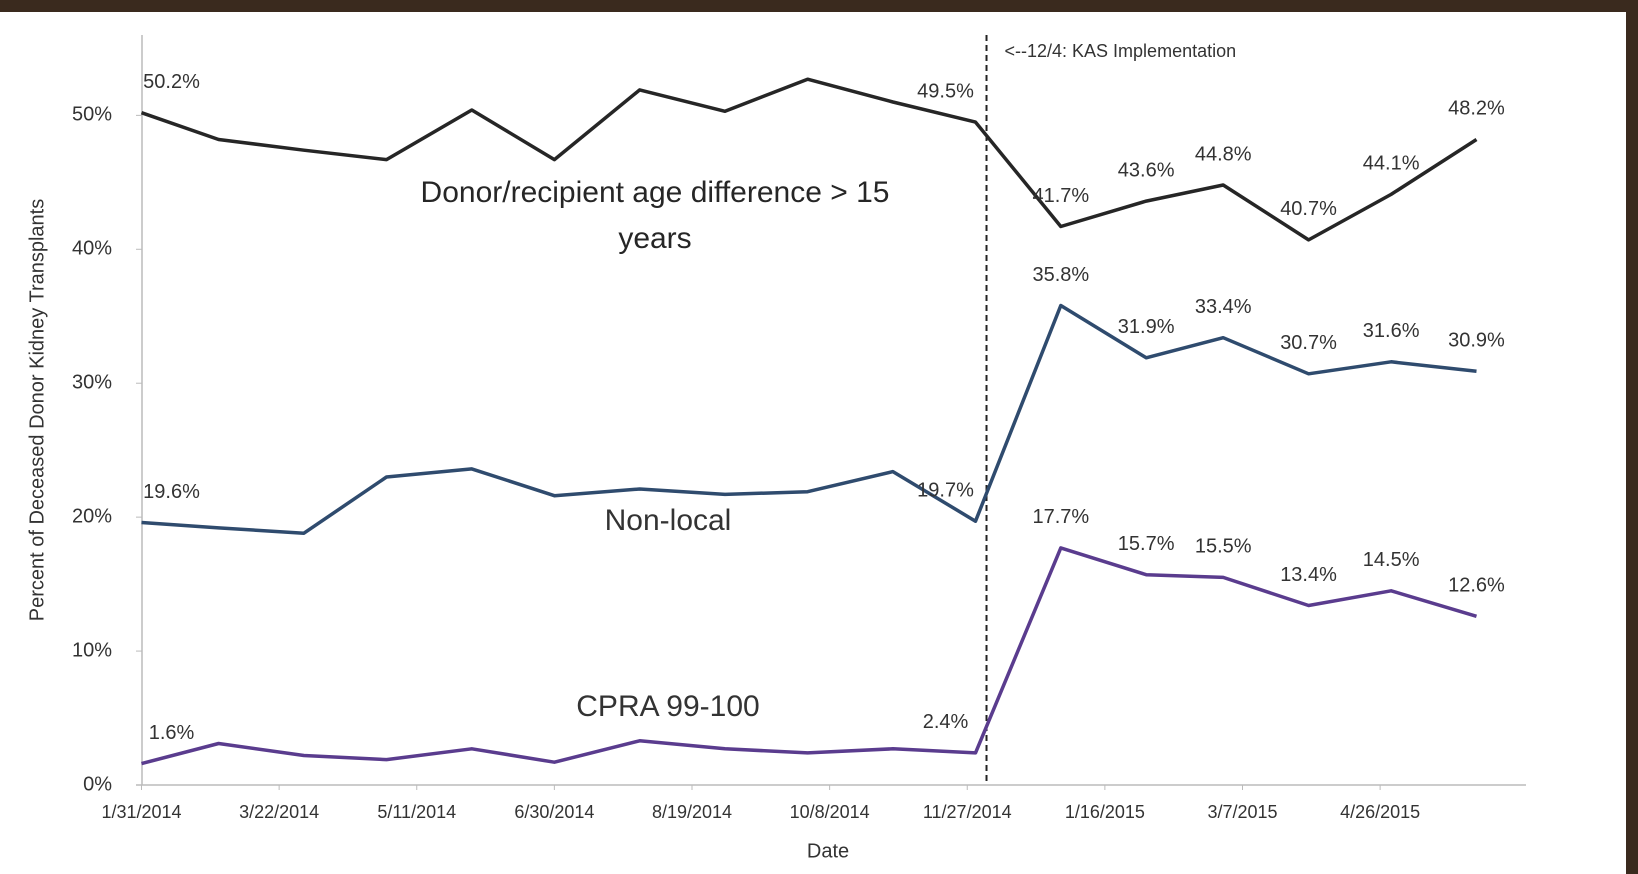 This screenshot has width=1638, height=874. I want to click on data-label: 40.7%, so click(1308, 209).